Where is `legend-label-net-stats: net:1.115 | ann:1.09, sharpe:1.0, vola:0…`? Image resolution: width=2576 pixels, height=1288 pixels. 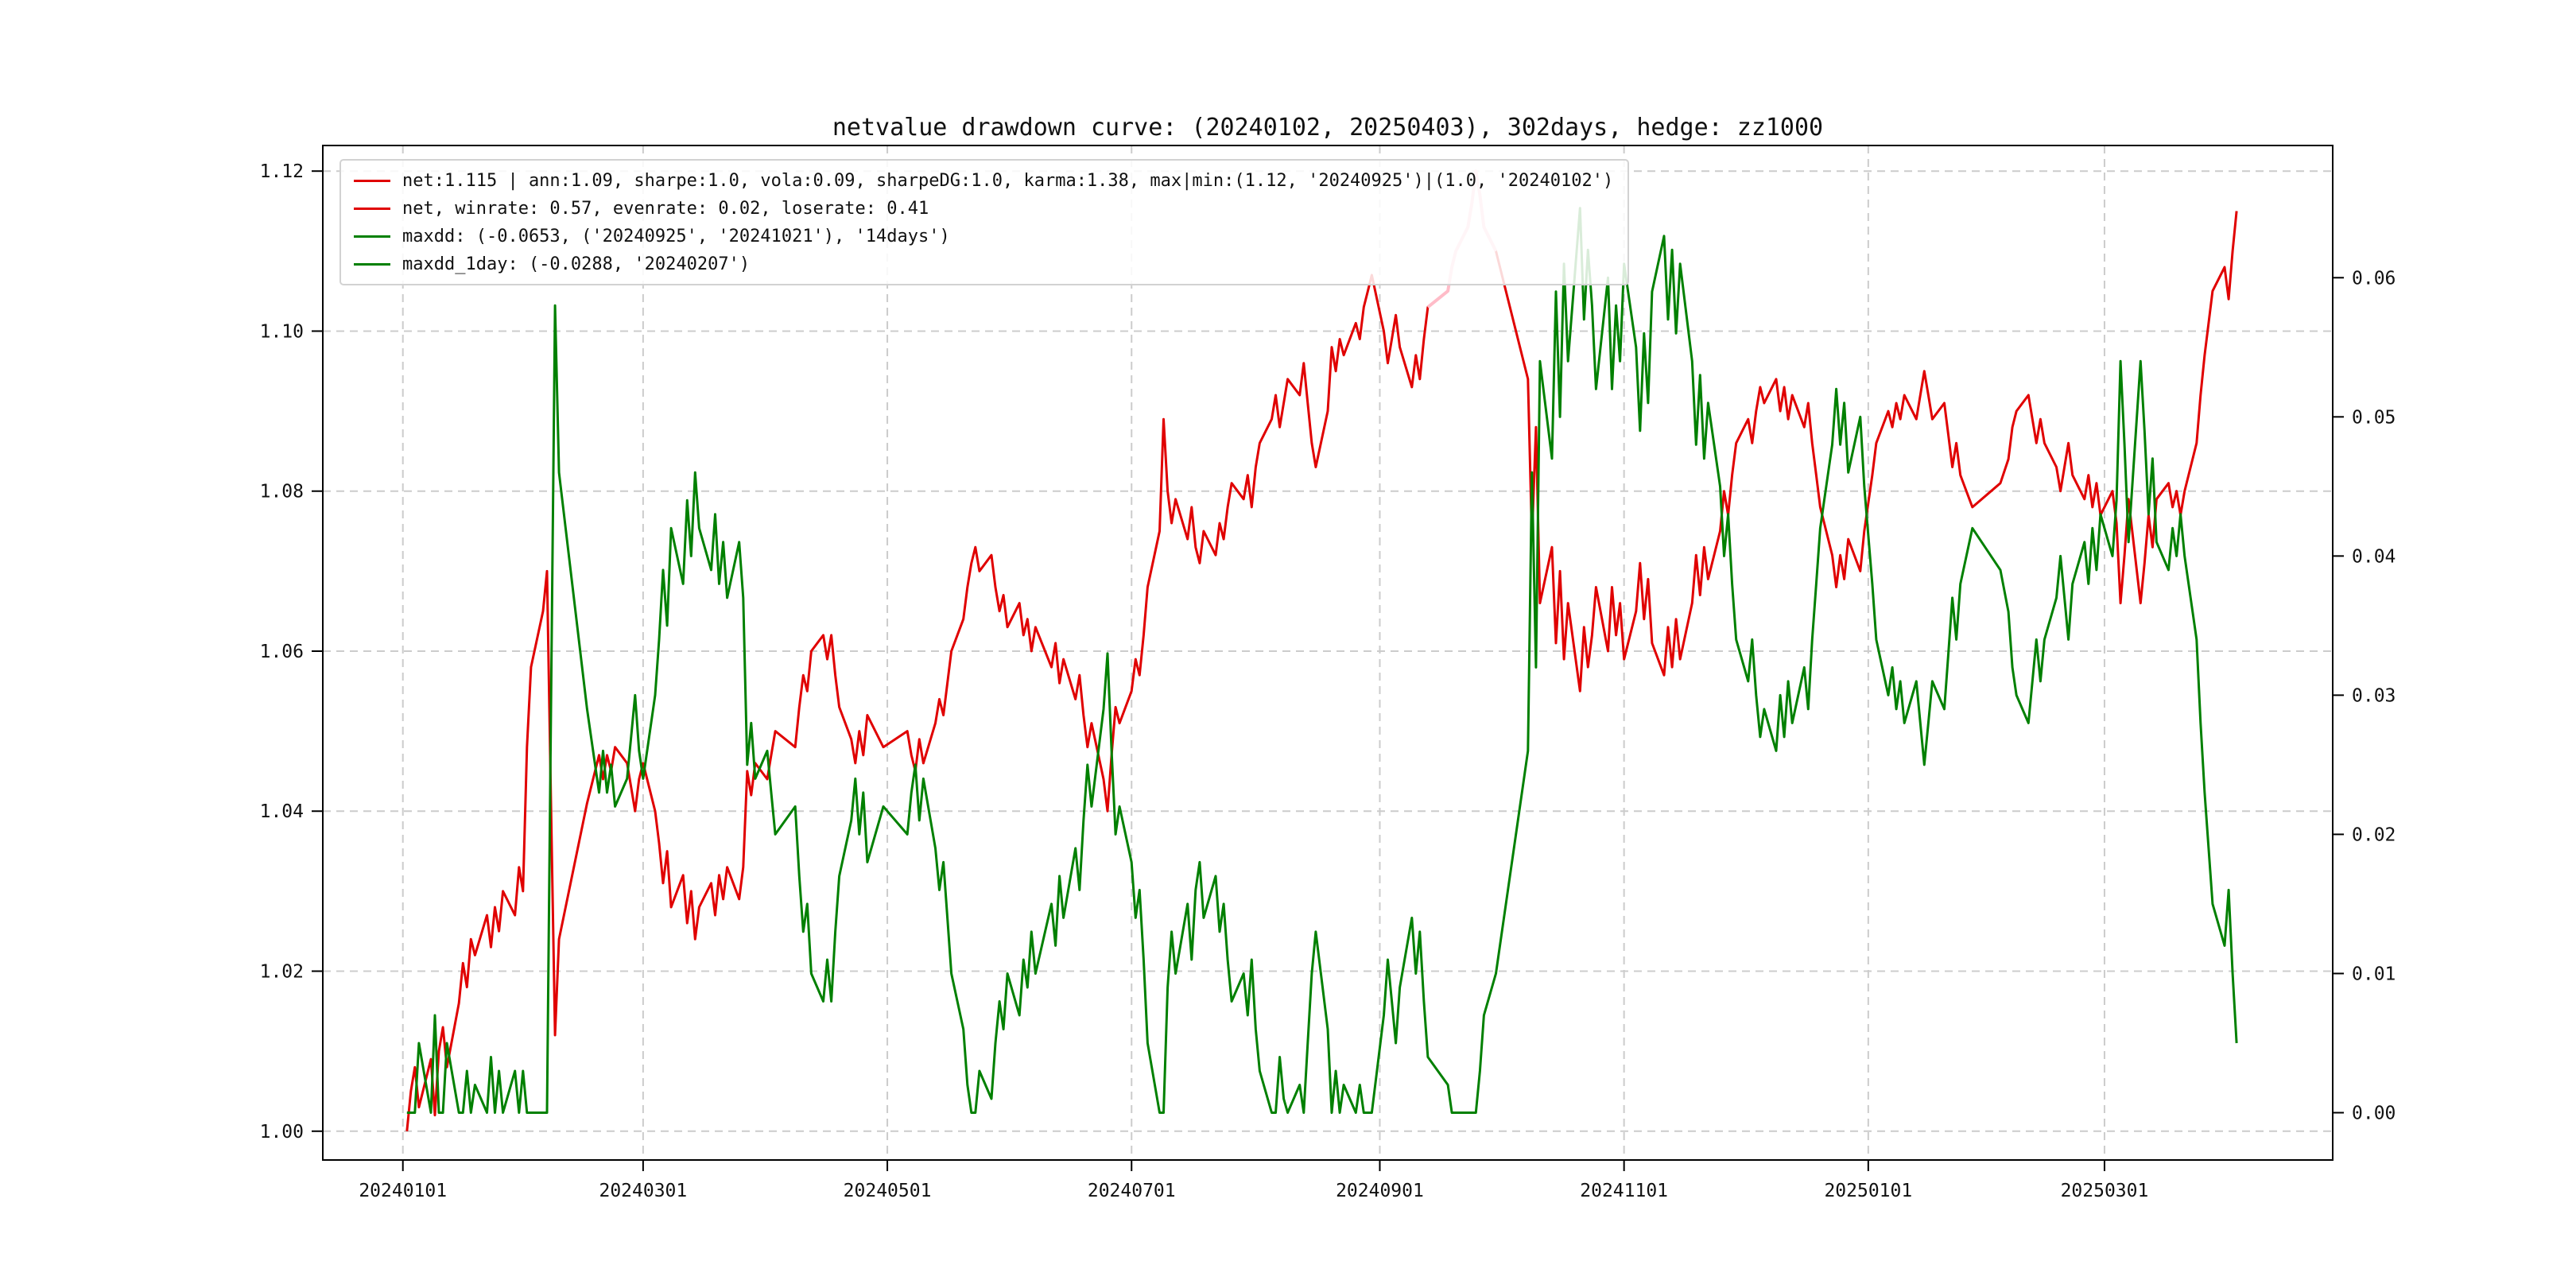
legend-label-net-stats: net:1.115 | ann:1.09, sharpe:1.0, vola:0… is located at coordinates (1008, 181).